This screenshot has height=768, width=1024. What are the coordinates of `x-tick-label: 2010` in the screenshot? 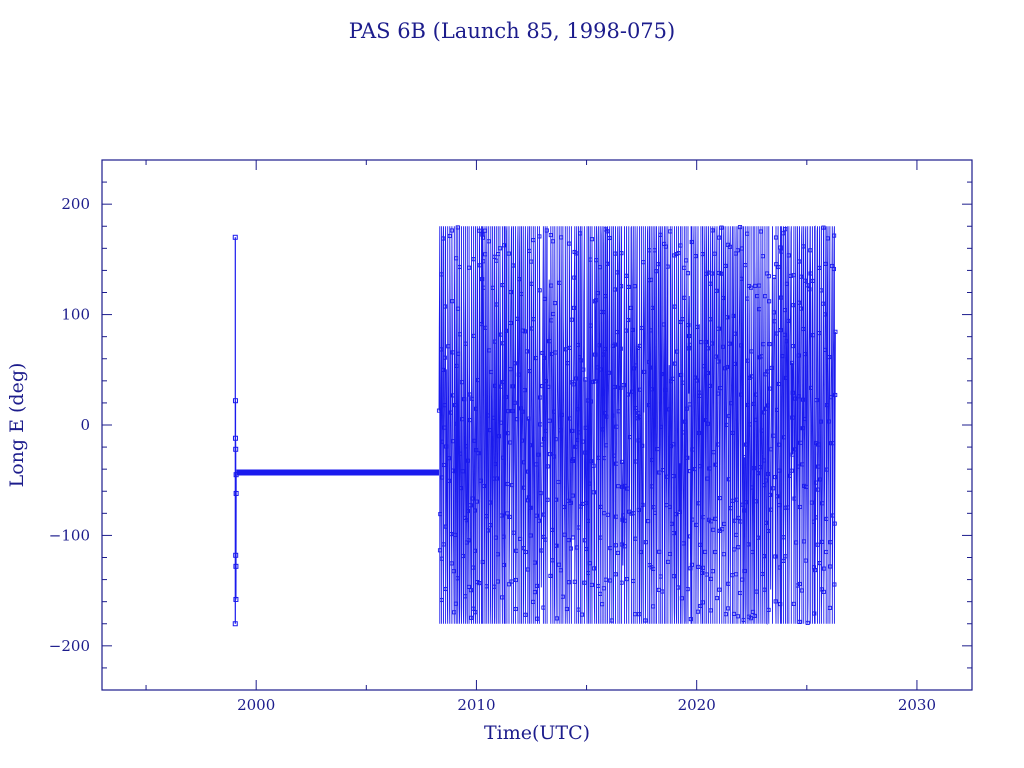 It's located at (476, 705).